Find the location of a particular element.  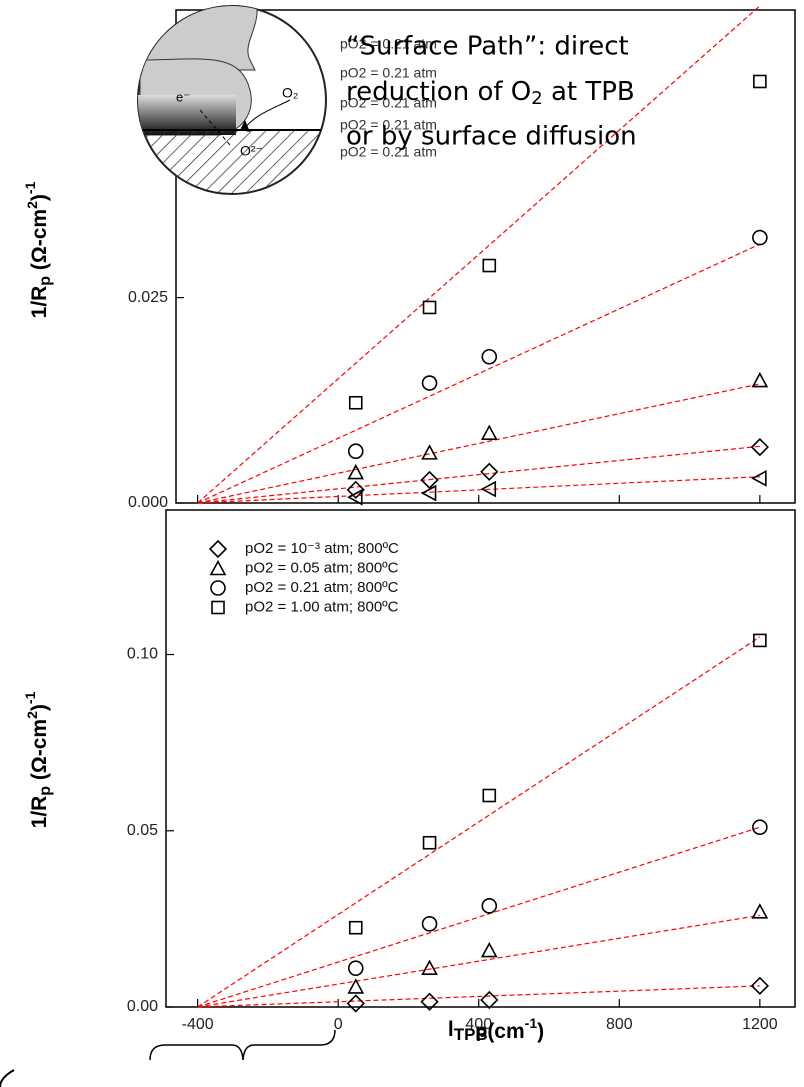

bracket is located at coordinates (7, 1078).